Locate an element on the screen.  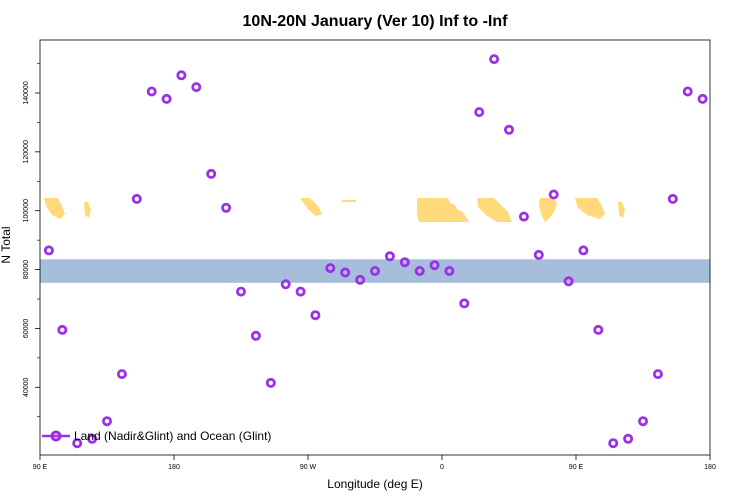
y-tick-label: 80000 is located at coordinates (26, 270).